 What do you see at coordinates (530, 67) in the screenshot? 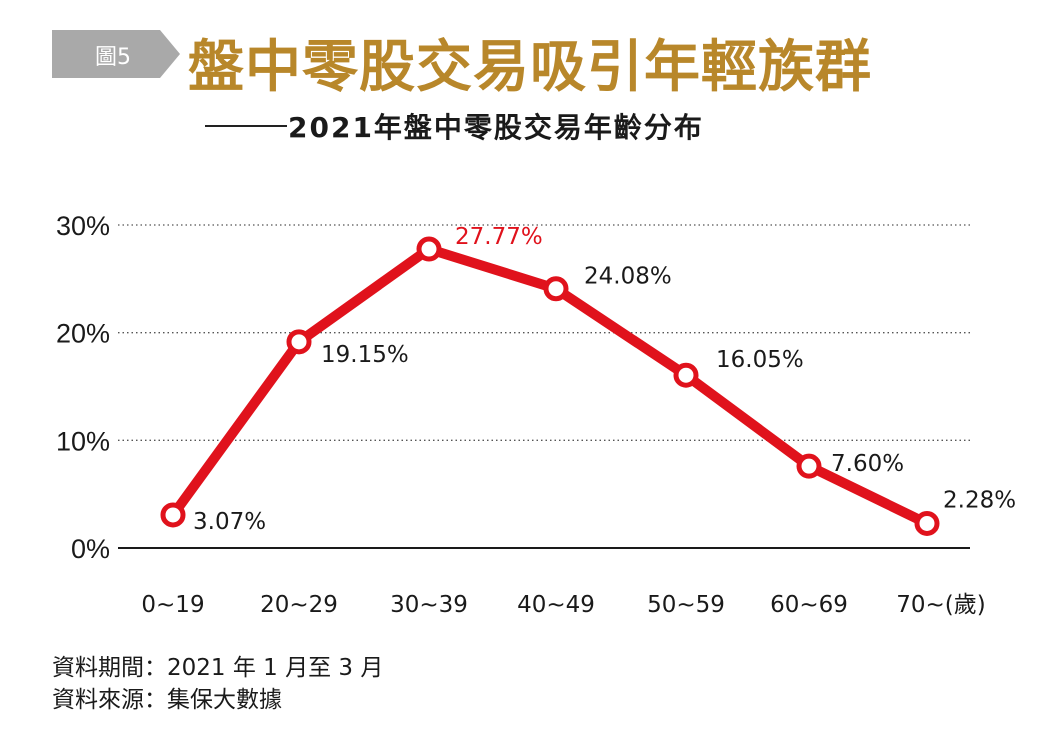
I see `main-title: 盤中零股交易吸引年輕族群` at bounding box center [530, 67].